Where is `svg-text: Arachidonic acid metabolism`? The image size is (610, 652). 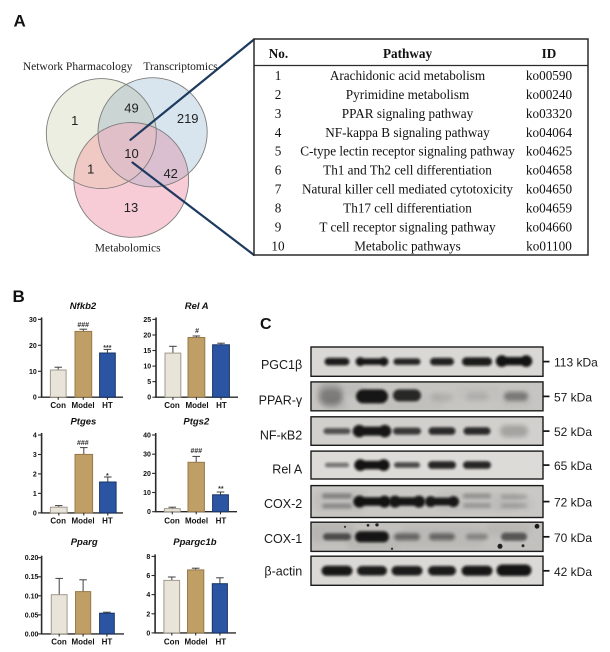 svg-text: Arachidonic acid metabolism is located at coordinates (408, 75).